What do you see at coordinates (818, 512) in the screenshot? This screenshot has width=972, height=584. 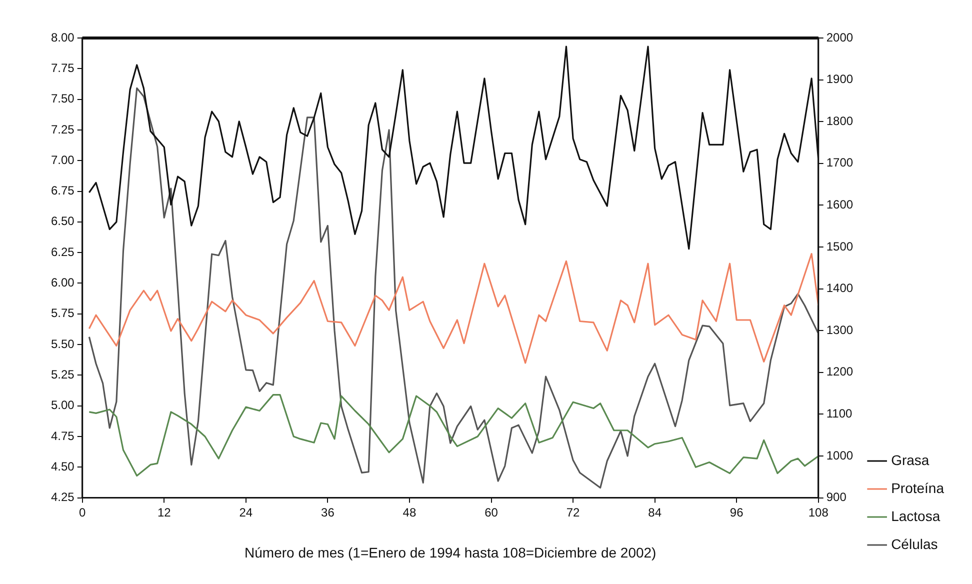 I see `x-tick-label: 108` at bounding box center [818, 512].